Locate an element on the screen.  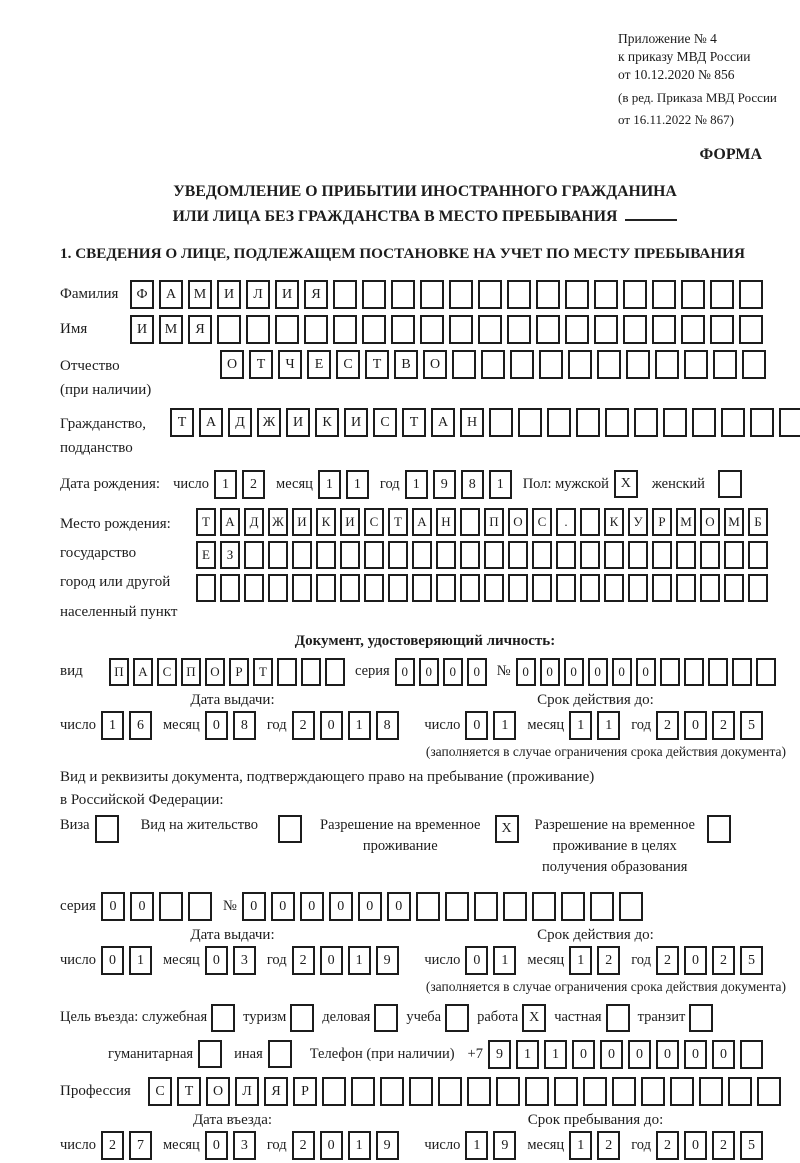
char-cell: П is located at coordinates (119, 671).